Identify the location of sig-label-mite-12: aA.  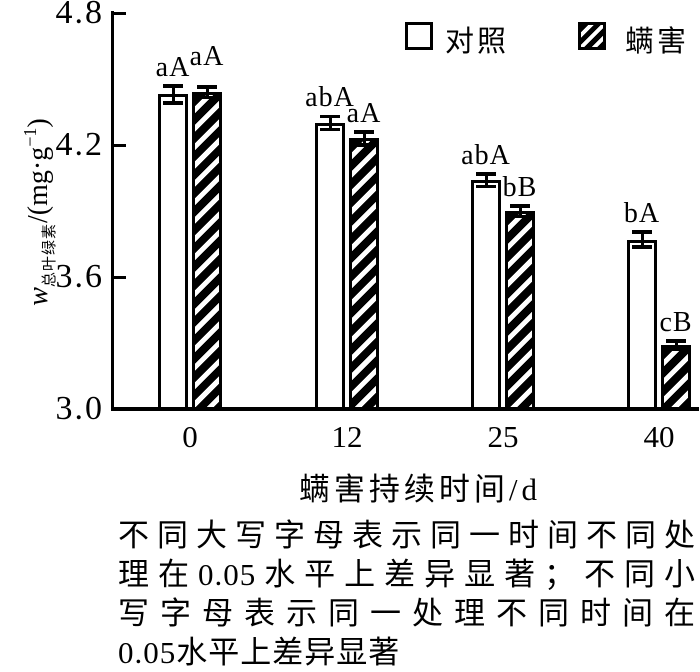
(364, 113).